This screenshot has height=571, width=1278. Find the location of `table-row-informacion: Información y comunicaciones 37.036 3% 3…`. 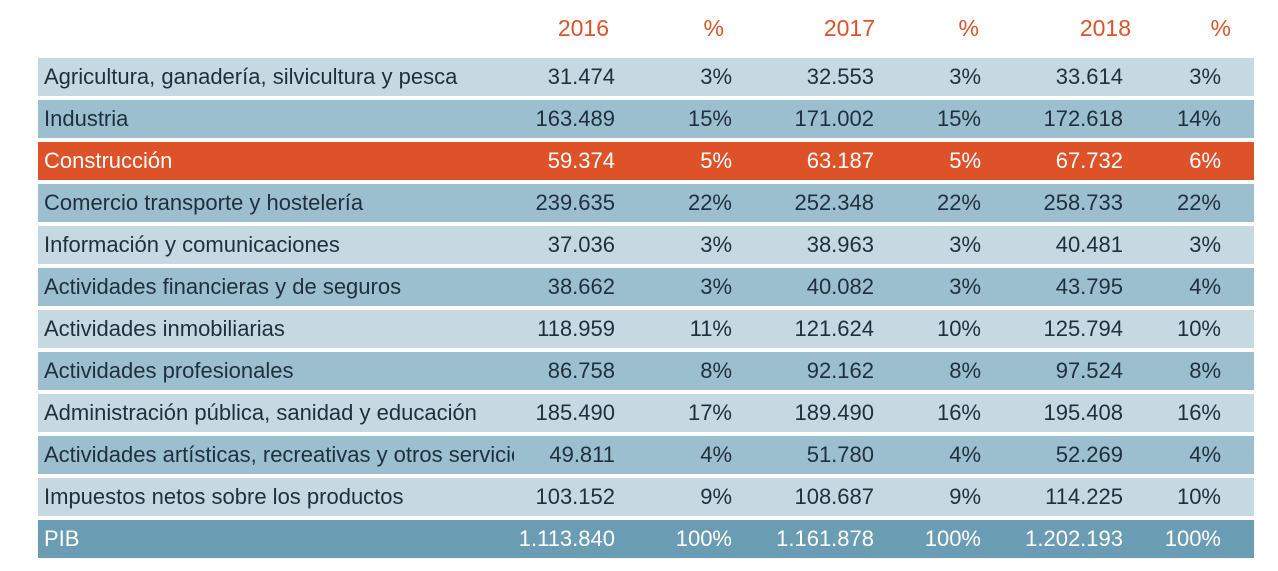

table-row-informacion: Información y comunicaciones 37.036 3% 3… is located at coordinates (646, 245).